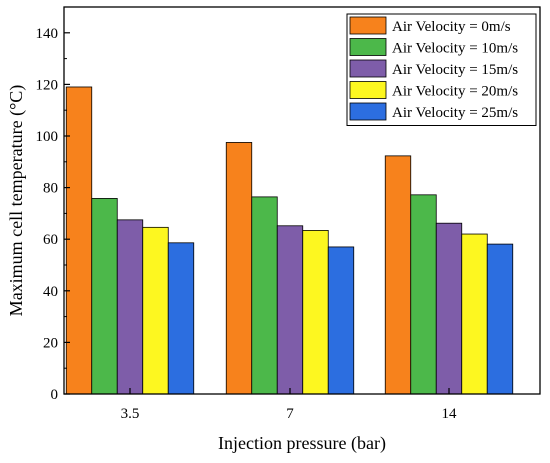  Describe the element at coordinates (455, 92) in the screenshot. I see `legend-label: Air Velocity = 20m/s` at that location.